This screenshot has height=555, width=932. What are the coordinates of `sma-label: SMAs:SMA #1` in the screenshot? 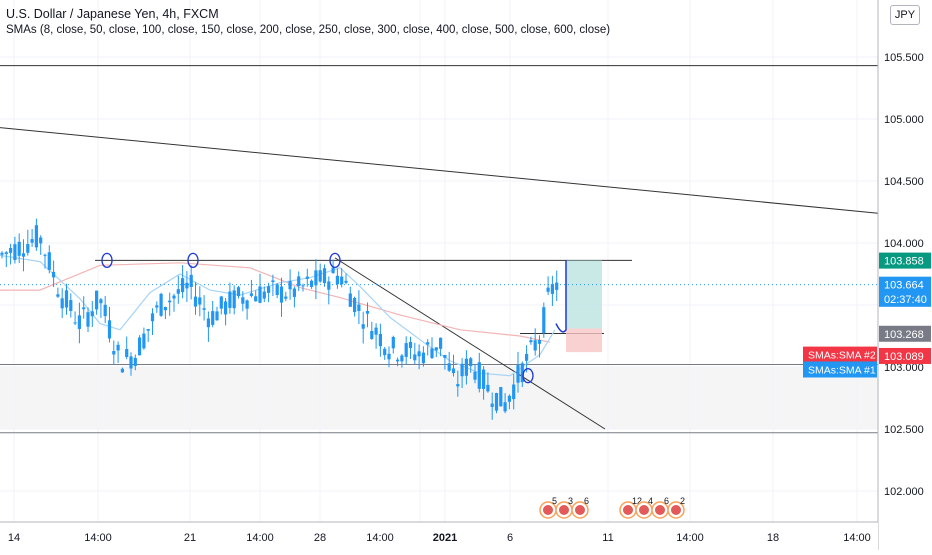 It's located at (842, 370).